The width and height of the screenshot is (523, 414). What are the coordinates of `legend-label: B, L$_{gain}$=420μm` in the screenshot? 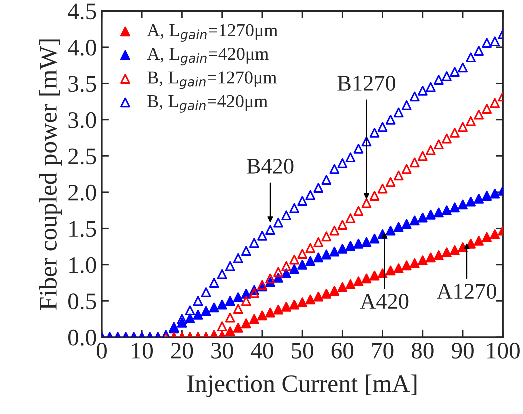 It's located at (208, 104).